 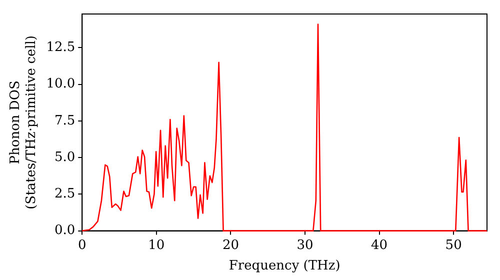 What do you see at coordinates (379, 245) in the screenshot?
I see `x-tick-label: 40` at bounding box center [379, 245].